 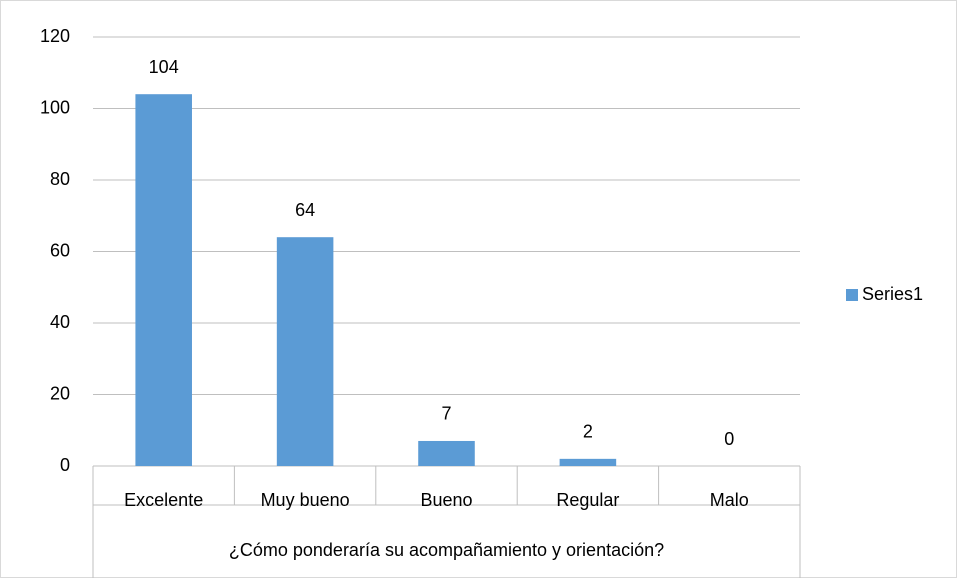 What do you see at coordinates (60, 322) in the screenshot?
I see `y-tick-label: 40` at bounding box center [60, 322].